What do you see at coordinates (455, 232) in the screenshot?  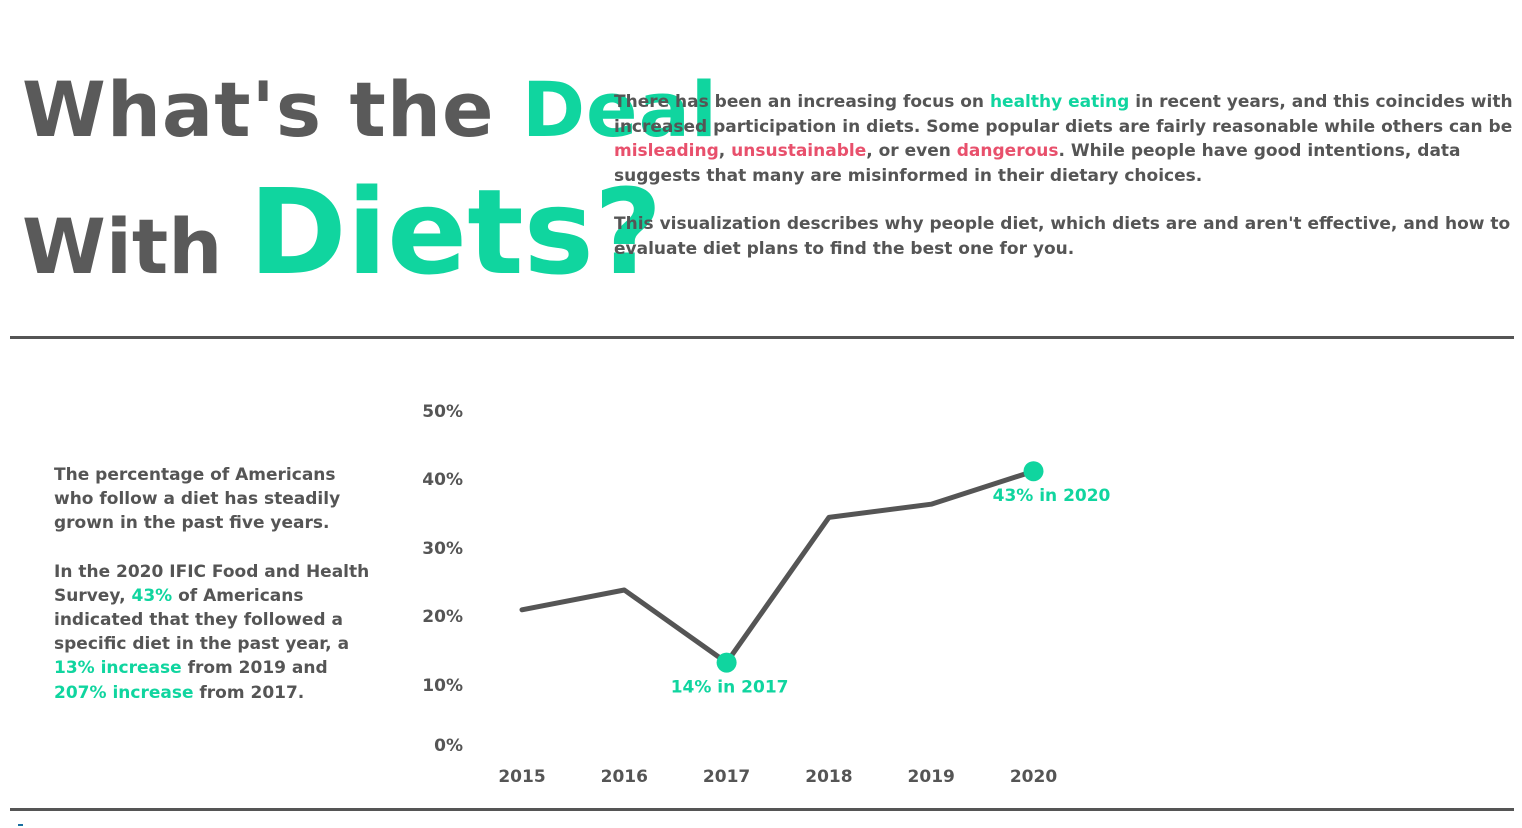 I see `title-highlight-large: Diets?` at bounding box center [455, 232].